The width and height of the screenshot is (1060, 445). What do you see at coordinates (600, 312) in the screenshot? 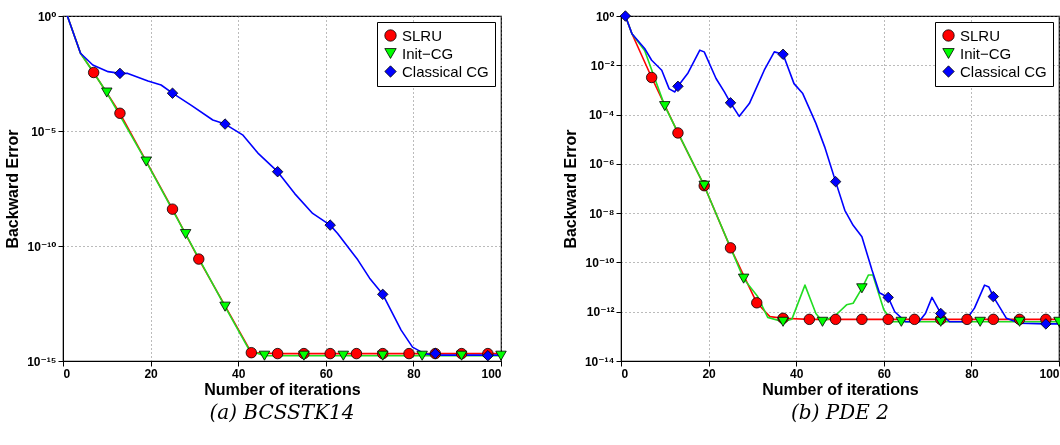
I see `y-tick-label: 10⁻¹²` at bounding box center [600, 312].